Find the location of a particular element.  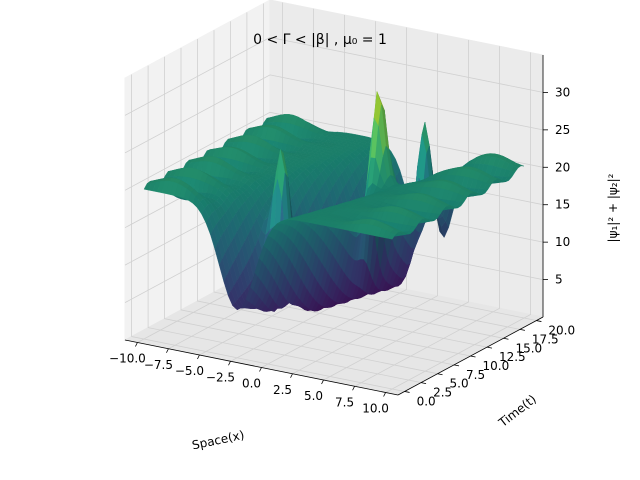

y-tick-label: 12.5 is located at coordinates (512, 357).